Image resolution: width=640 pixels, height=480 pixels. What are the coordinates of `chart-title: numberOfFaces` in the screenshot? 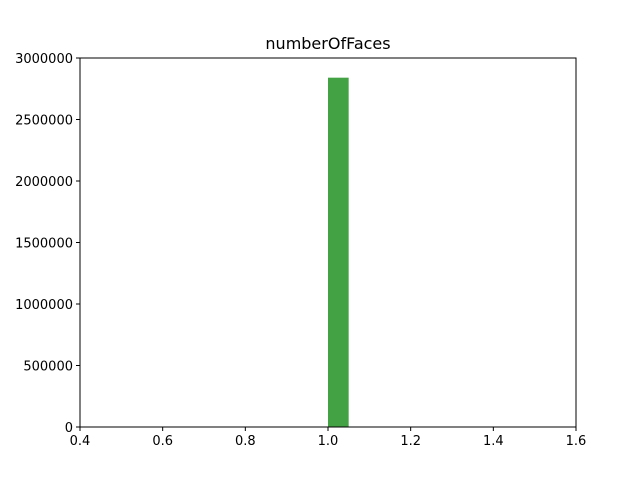 It's located at (327, 43).